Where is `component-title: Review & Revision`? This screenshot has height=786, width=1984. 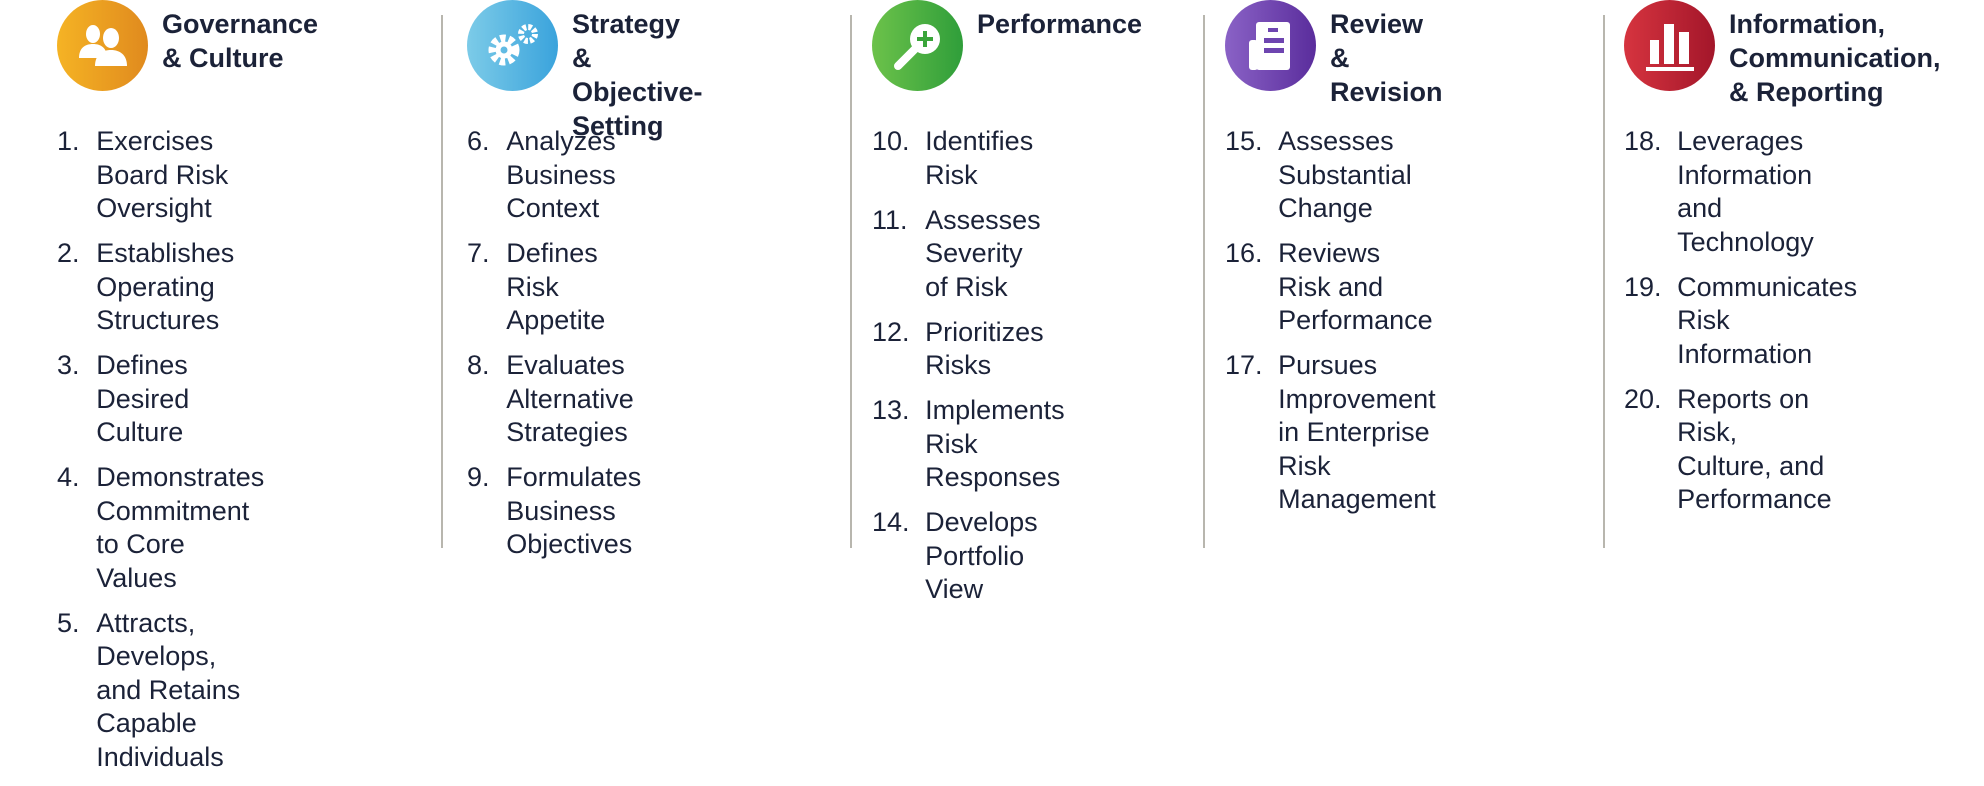 component-title: Review & Revision is located at coordinates (1386, 58).